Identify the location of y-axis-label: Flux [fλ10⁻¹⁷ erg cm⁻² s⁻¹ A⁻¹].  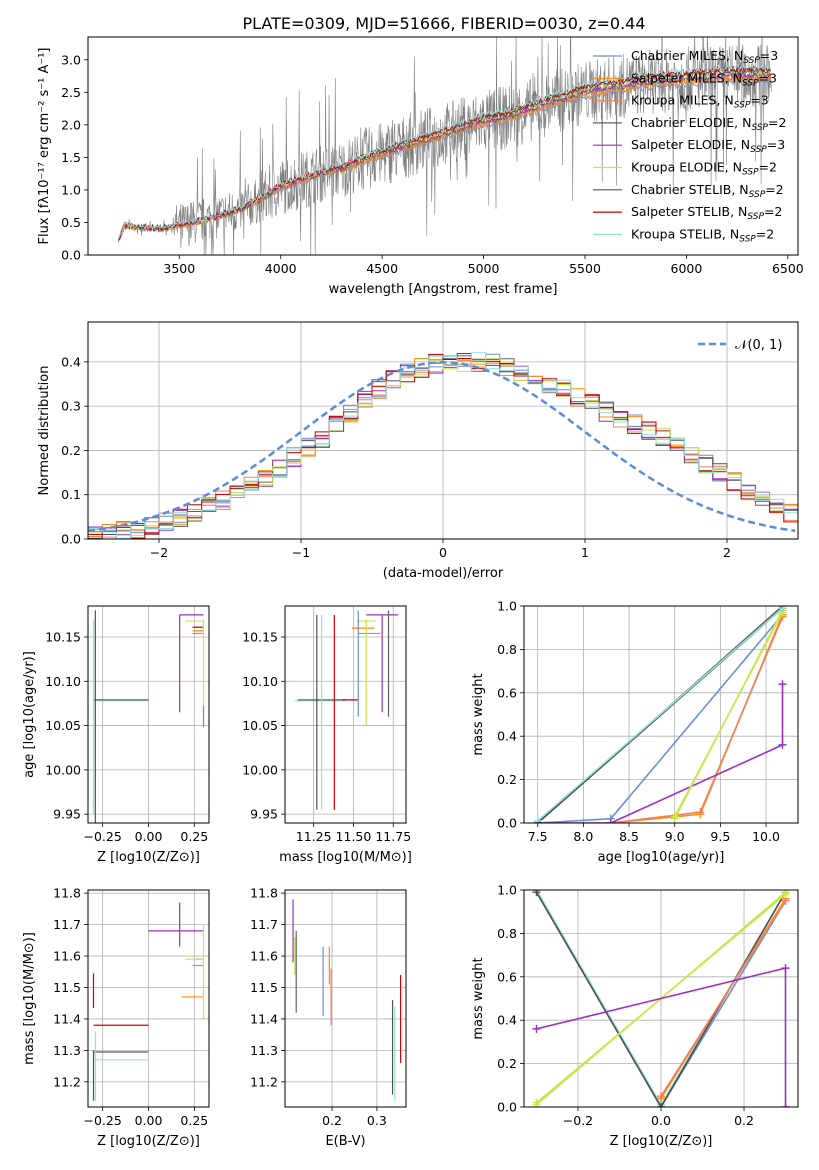
(44, 146).